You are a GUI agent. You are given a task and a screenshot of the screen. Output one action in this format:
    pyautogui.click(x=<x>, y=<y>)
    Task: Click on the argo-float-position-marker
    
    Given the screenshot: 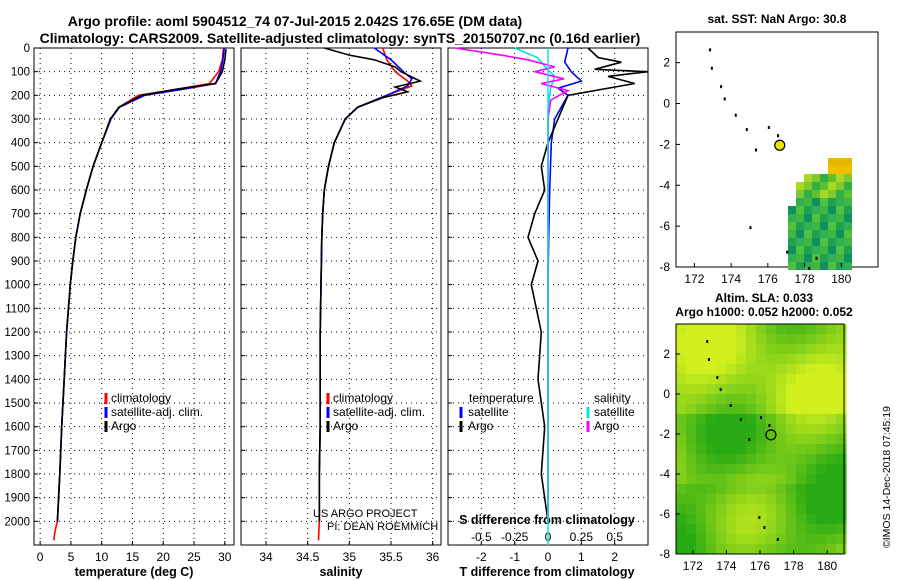 What is the action you would take?
    pyautogui.click(x=771, y=435)
    